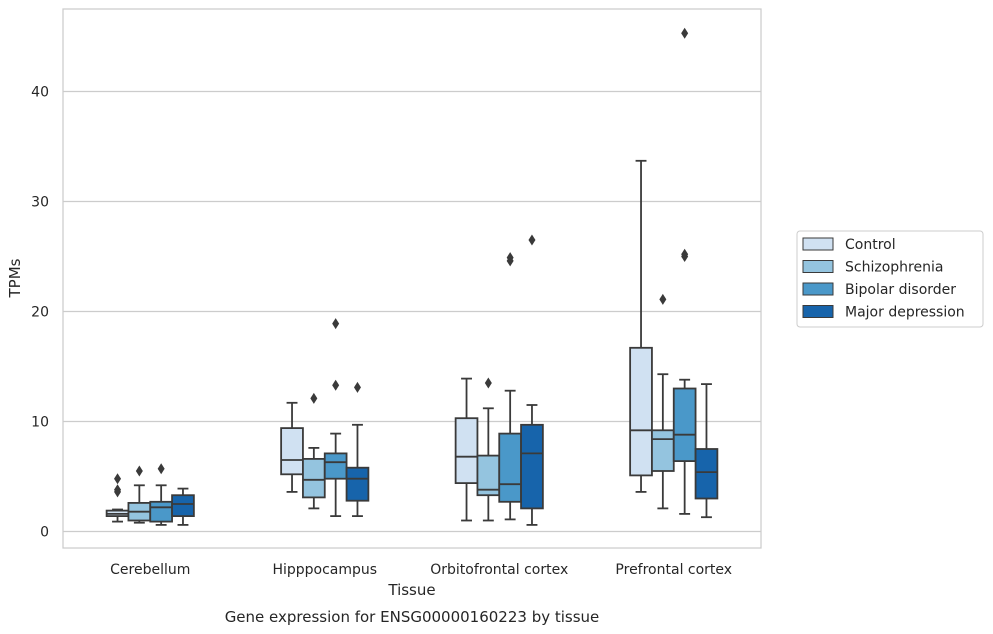  I want to click on legend-frame, so click(890, 279).